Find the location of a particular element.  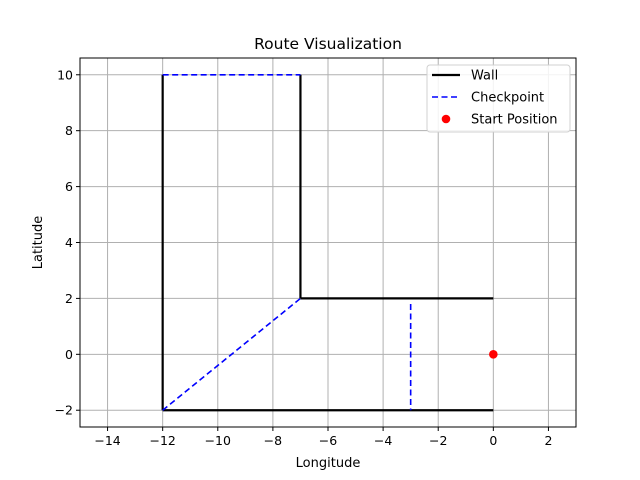

legend-box is located at coordinates (498, 98).